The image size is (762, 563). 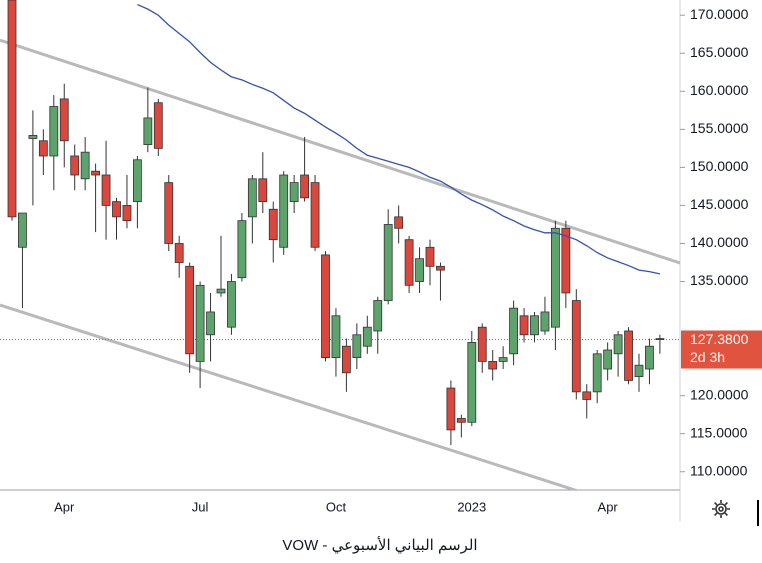 What do you see at coordinates (721, 509) in the screenshot?
I see `settings-icon` at bounding box center [721, 509].